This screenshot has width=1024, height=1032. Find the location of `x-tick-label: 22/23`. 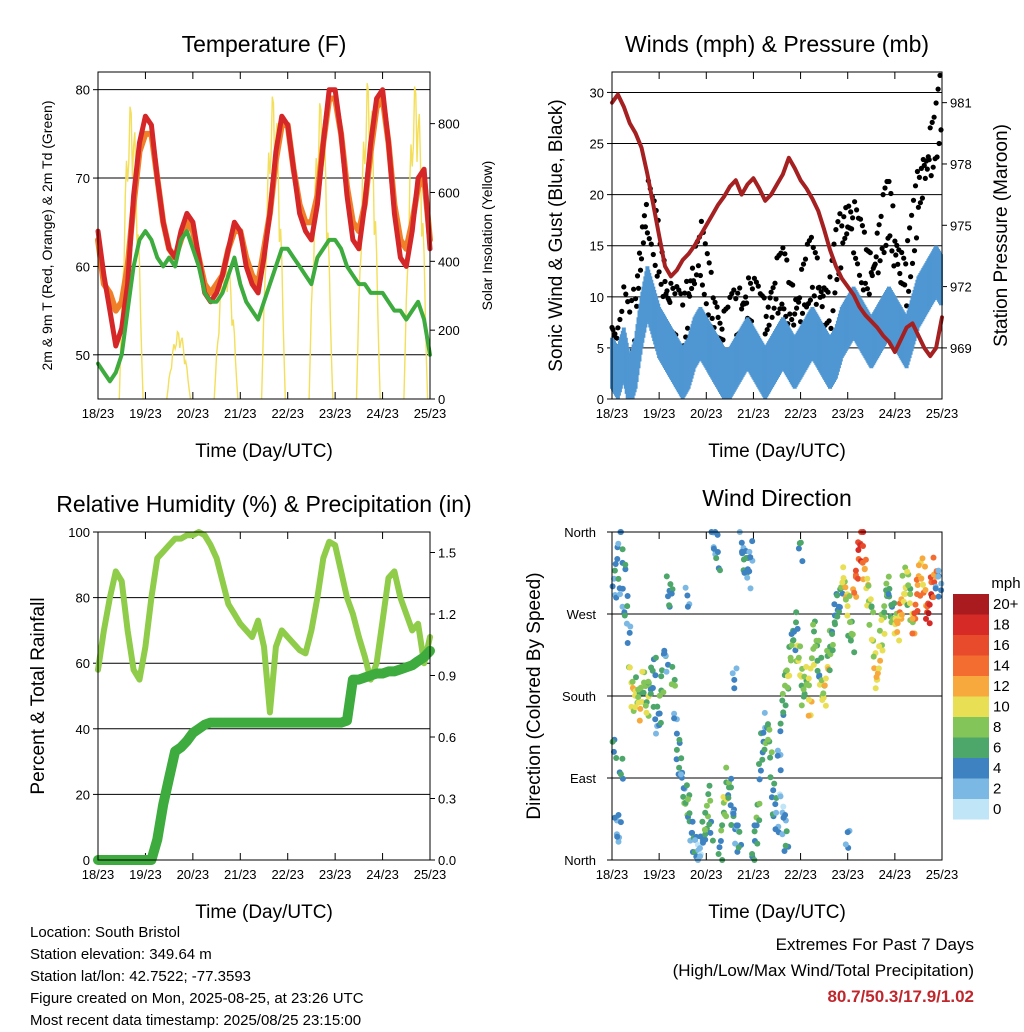

x-tick-label: 22/23 is located at coordinates (800, 874).